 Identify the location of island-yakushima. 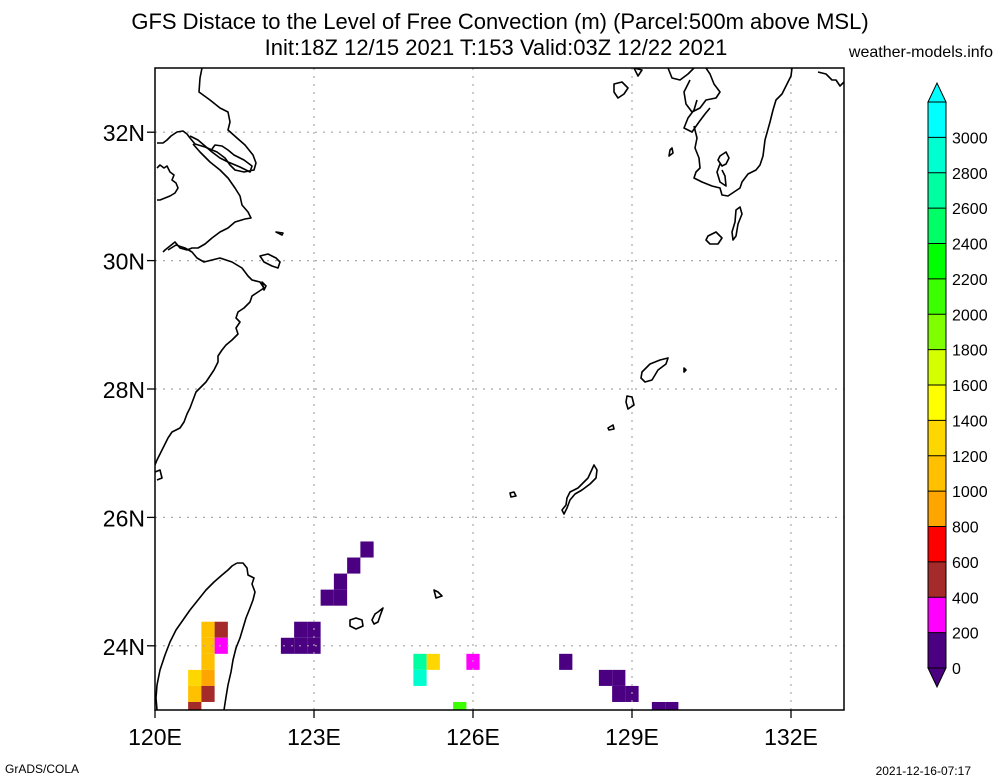
(714, 238).